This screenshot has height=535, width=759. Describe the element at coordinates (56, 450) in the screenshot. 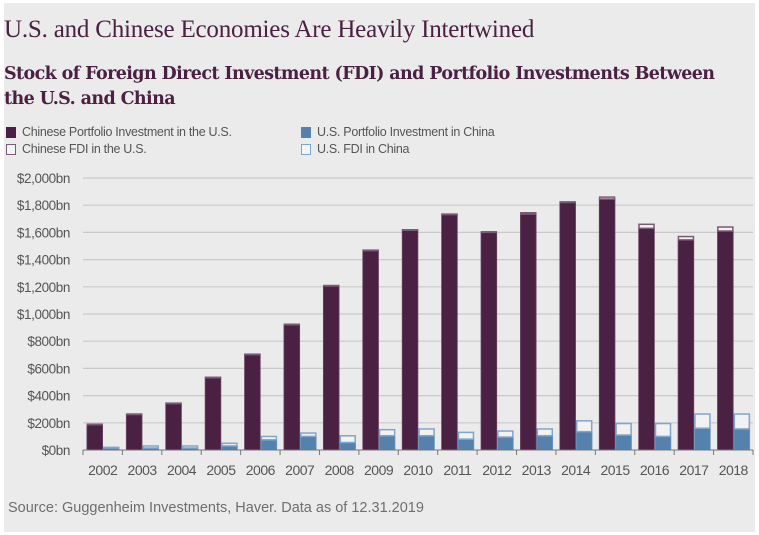

I see `y-tick-label: $0bn` at that location.